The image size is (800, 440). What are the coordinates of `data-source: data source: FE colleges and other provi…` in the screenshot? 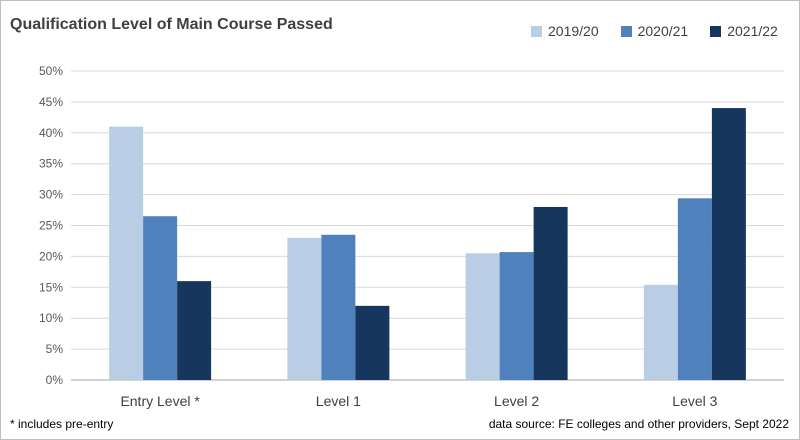 It's located at (638, 424).